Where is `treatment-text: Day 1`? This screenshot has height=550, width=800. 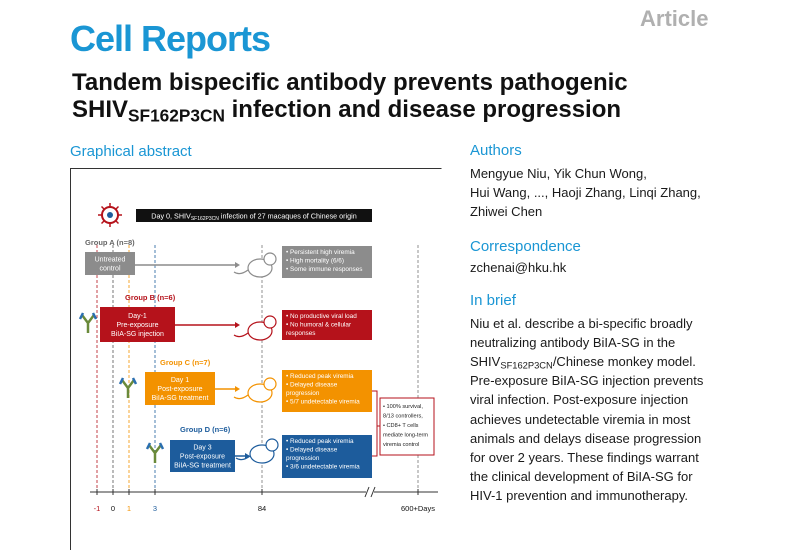 treatment-text: Day 1 is located at coordinates (180, 380).